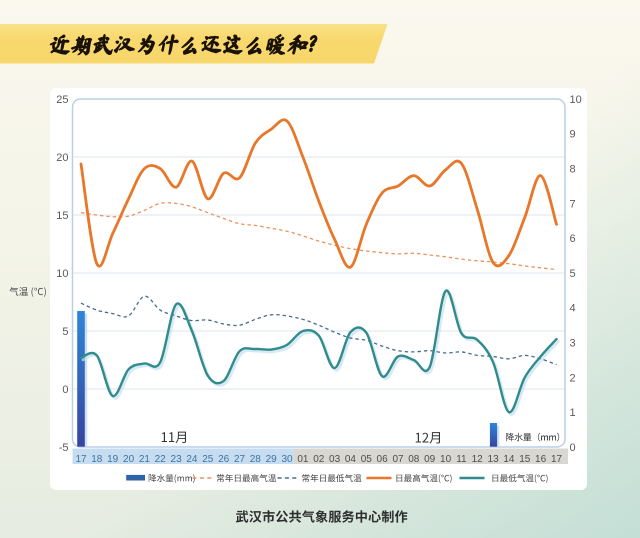  Describe the element at coordinates (541, 459) in the screenshot. I see `svg-text: 16` at that location.